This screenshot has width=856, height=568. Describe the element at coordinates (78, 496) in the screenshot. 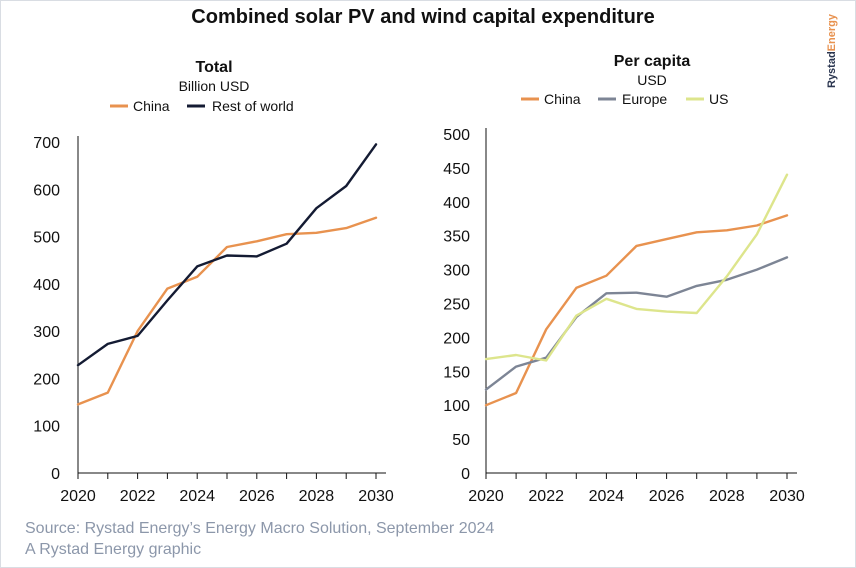

I see `panel1-x-tick-label: 2020` at that location.